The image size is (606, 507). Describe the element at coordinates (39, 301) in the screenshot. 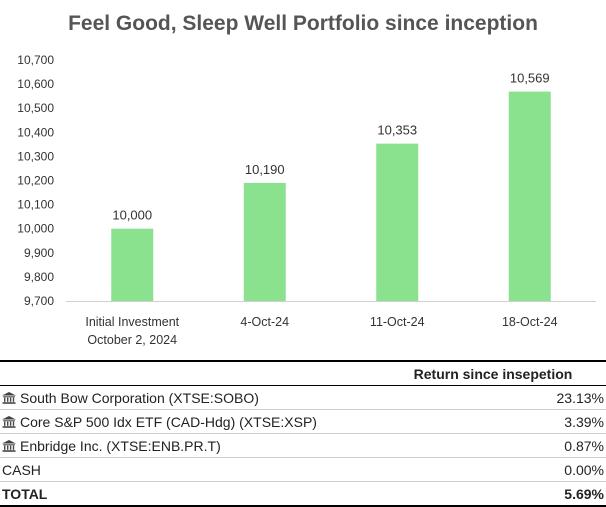

I see `y-tick-label: 9,700` at that location.